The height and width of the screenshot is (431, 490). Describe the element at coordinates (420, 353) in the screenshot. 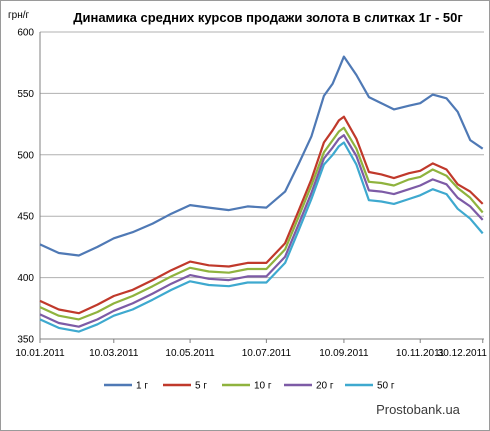

I see `x-tick-label: 10.11.2011` at that location.